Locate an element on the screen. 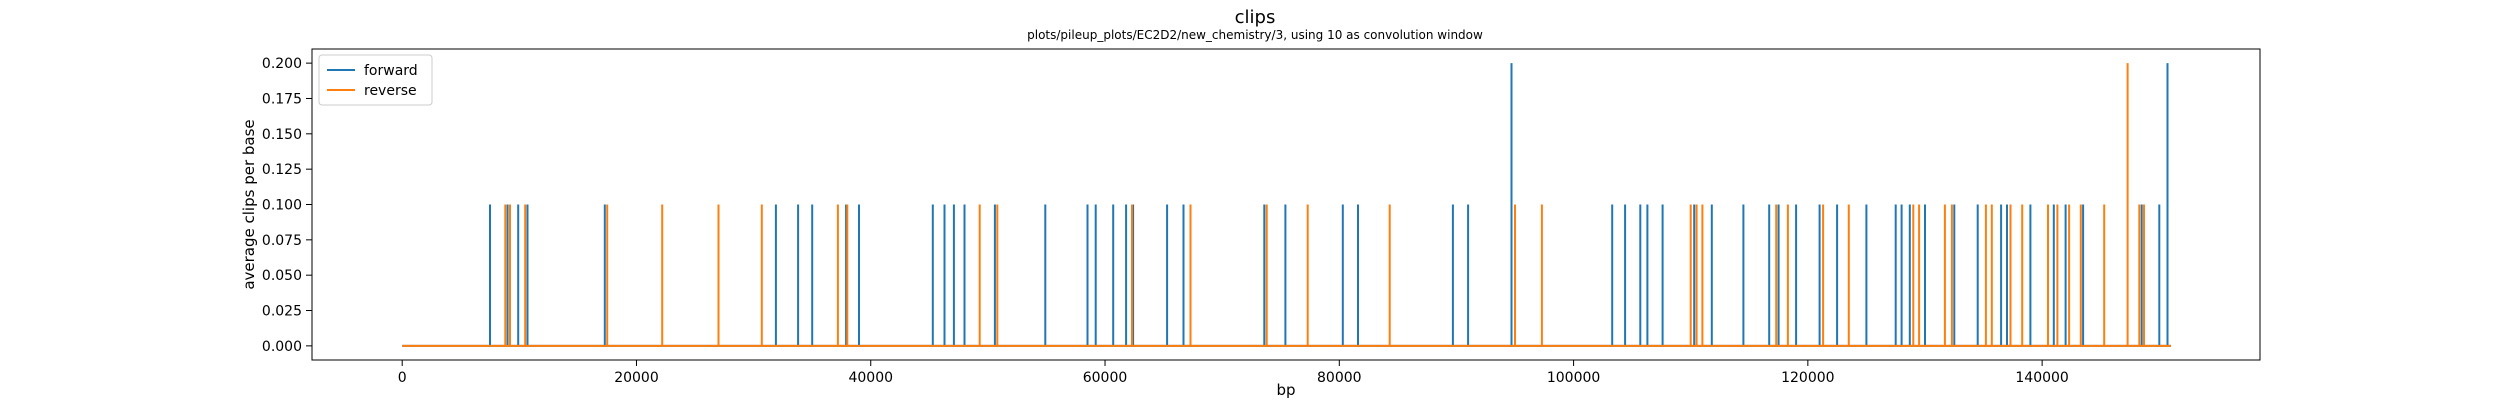 This screenshot has height=400, width=2500. legend-label-forward: forward is located at coordinates (391, 71).